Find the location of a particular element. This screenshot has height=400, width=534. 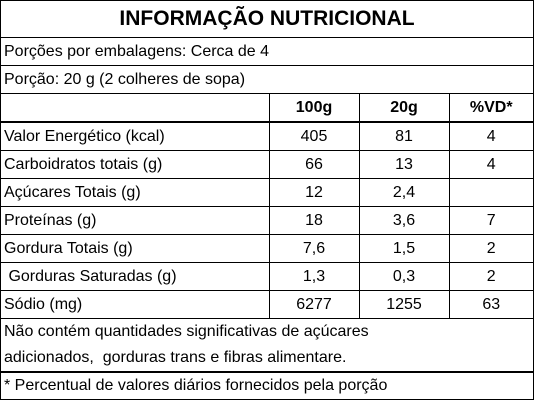

row-label: Gorduras Saturadas (g) is located at coordinates (135, 276).